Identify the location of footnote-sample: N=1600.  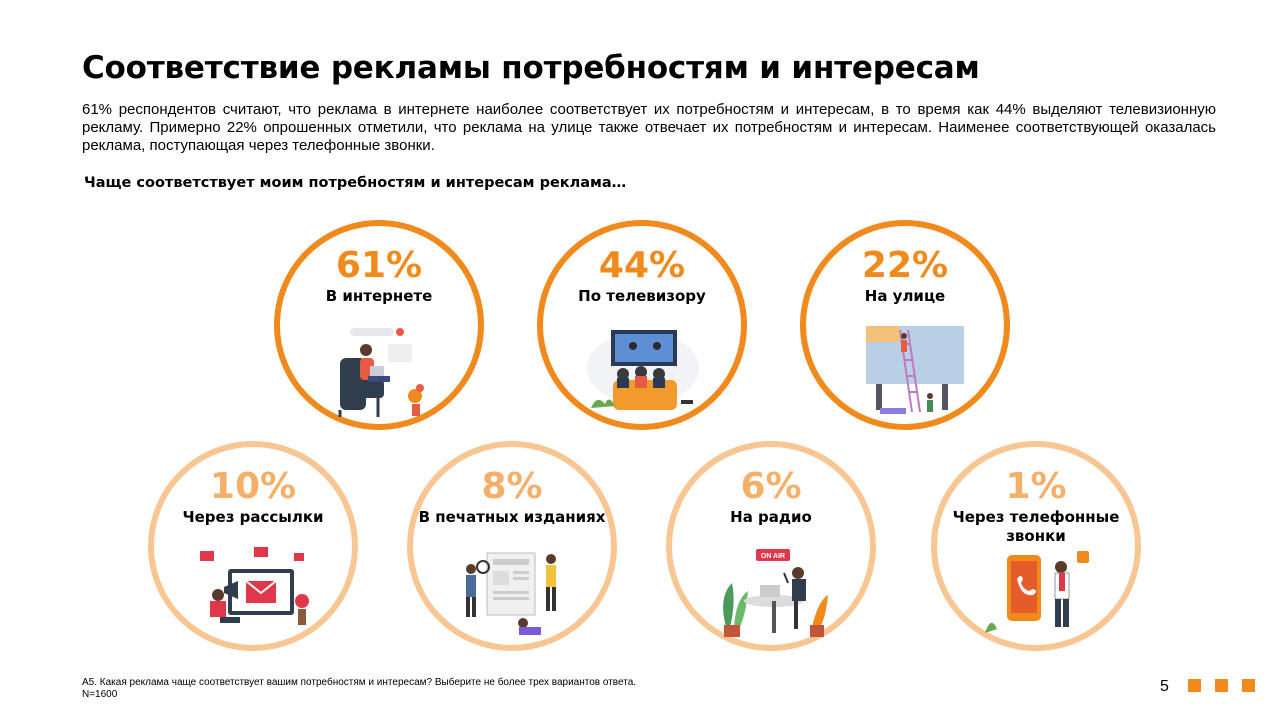
(100, 694).